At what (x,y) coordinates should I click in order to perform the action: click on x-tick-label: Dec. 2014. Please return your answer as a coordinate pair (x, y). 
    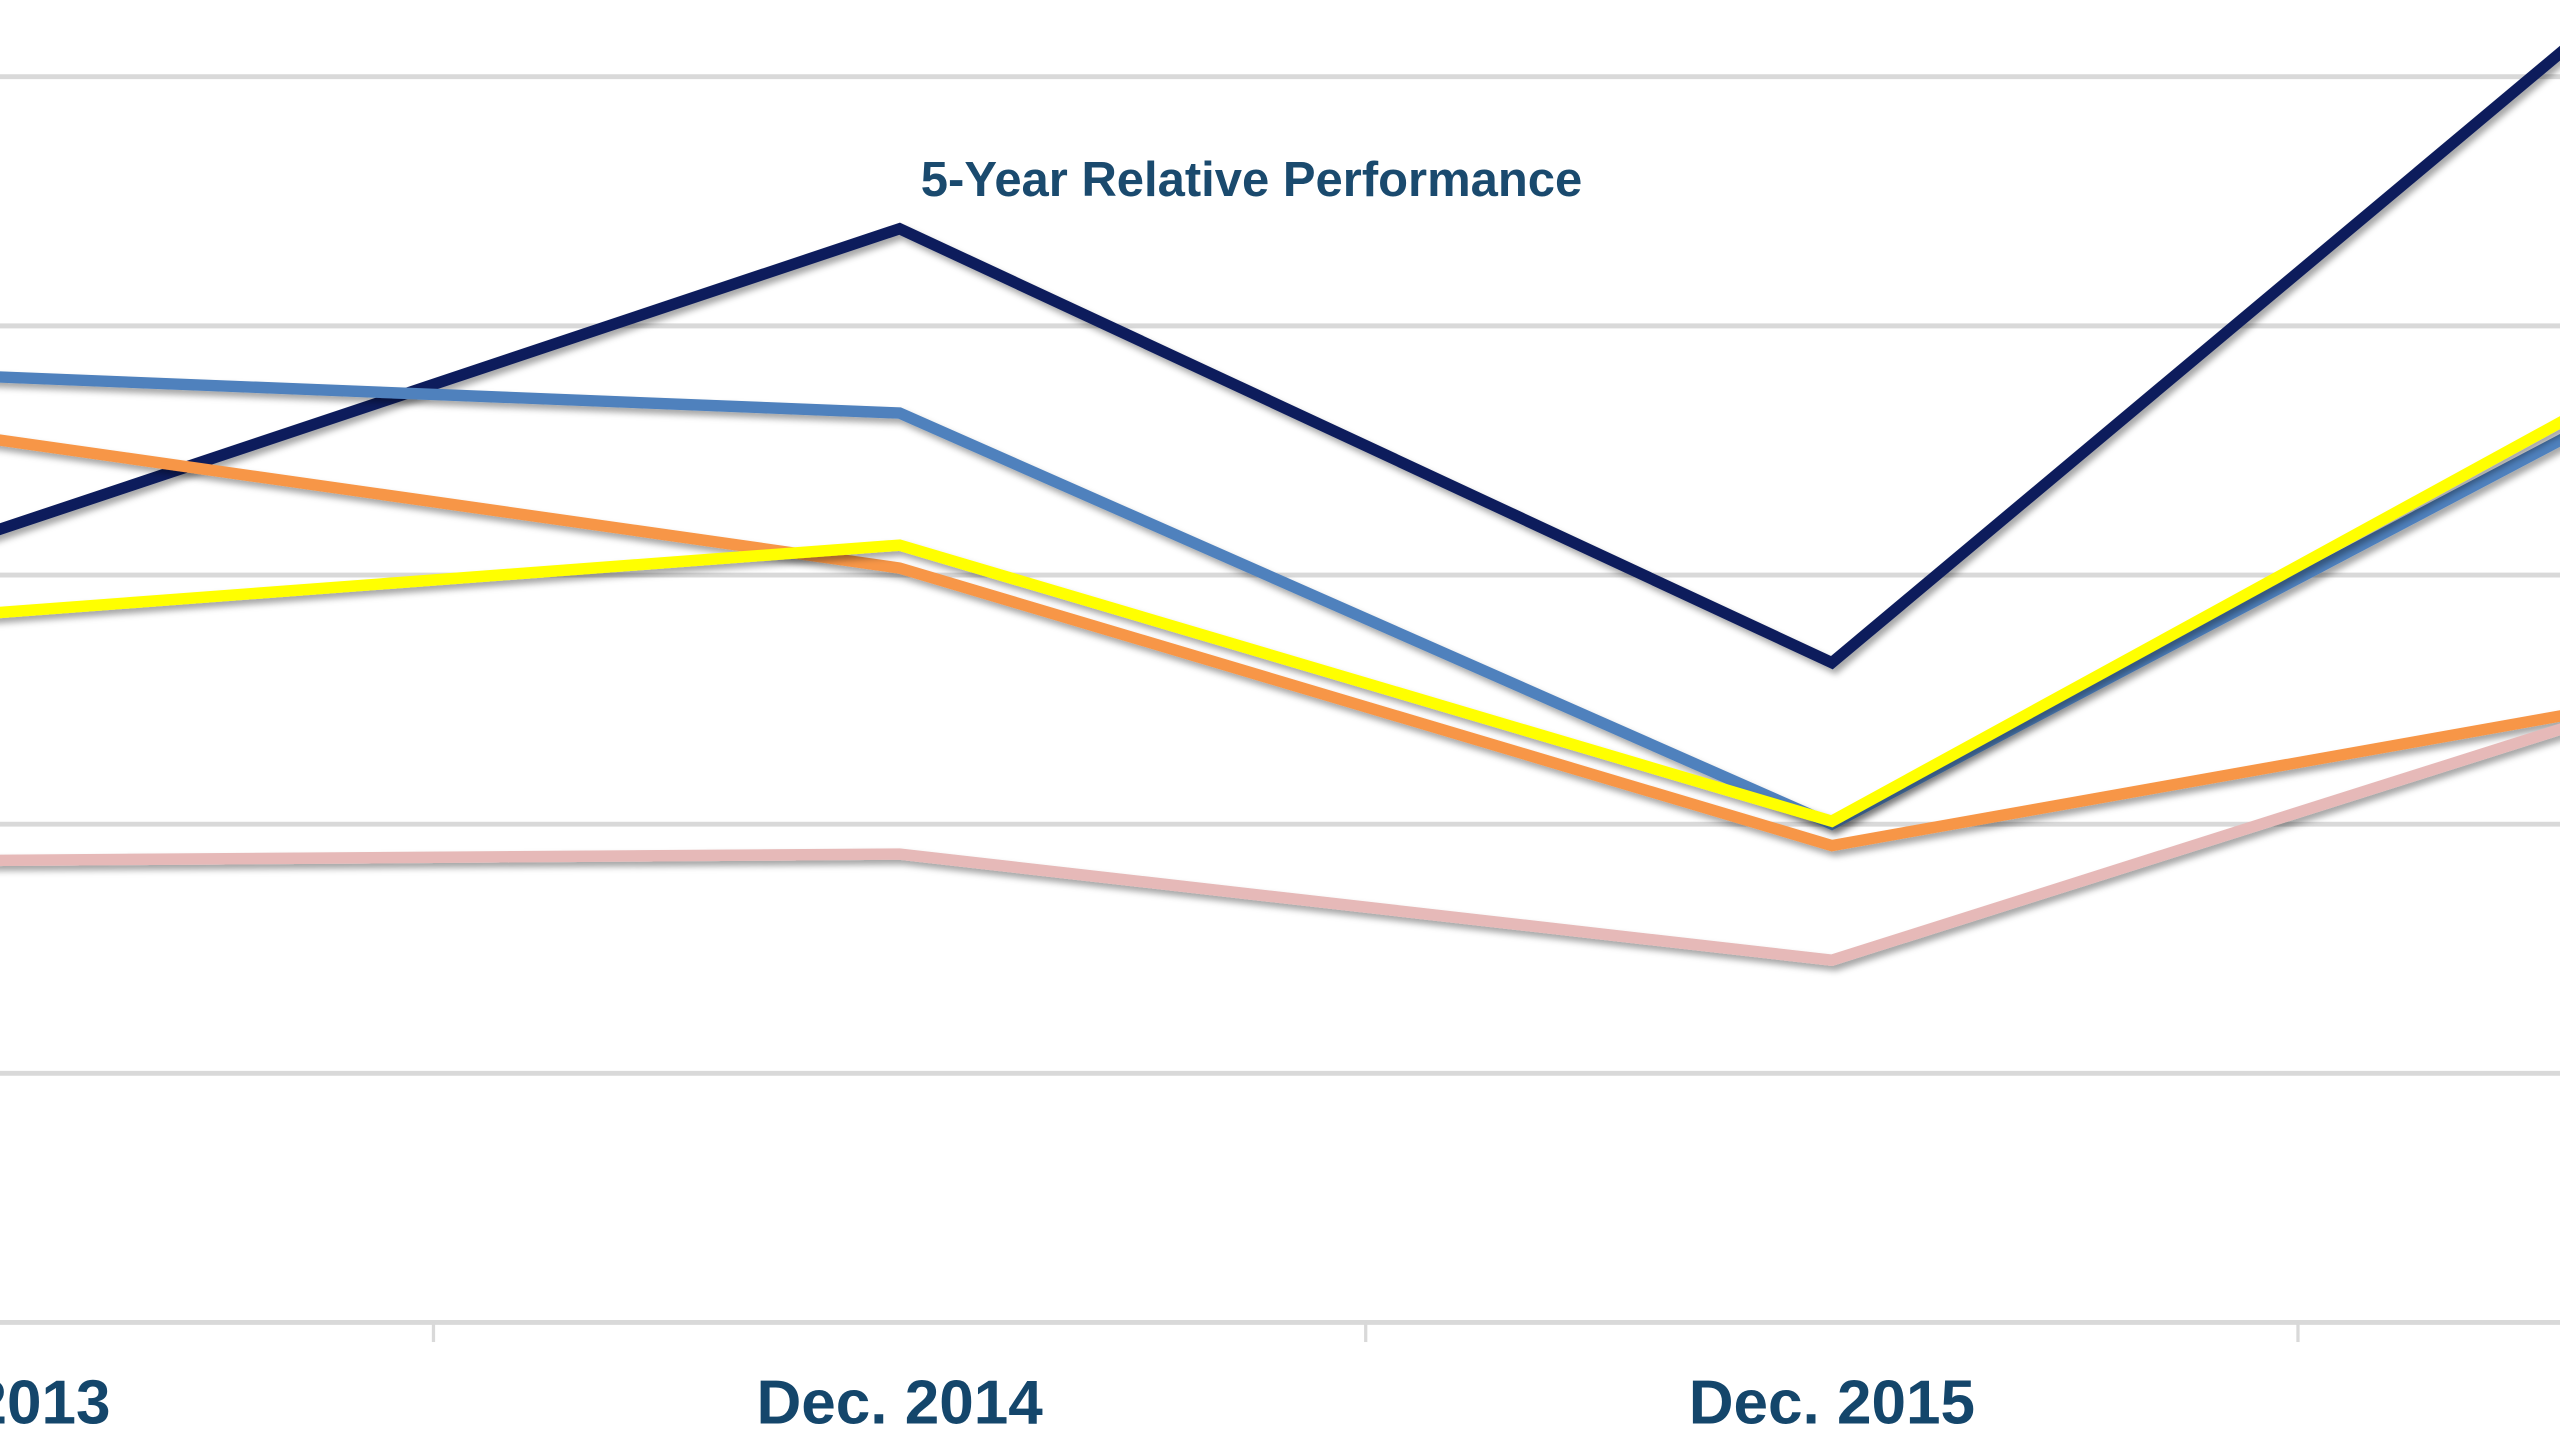
    Looking at the image, I should click on (899, 1403).